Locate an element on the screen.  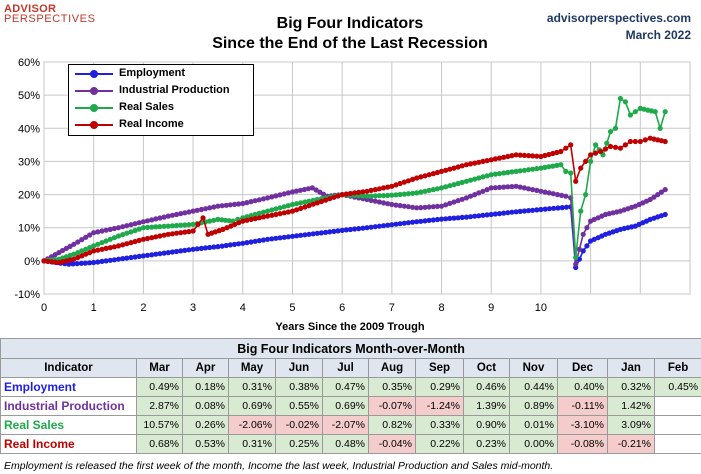
table-cell: 0.44% is located at coordinates (533, 387).